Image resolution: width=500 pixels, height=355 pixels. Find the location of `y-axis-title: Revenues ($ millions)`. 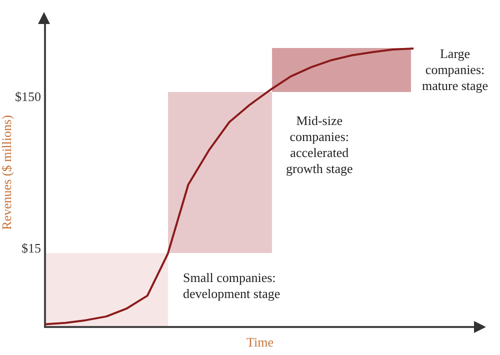

y-axis-title: Revenues ($ millions) is located at coordinates (7, 172).